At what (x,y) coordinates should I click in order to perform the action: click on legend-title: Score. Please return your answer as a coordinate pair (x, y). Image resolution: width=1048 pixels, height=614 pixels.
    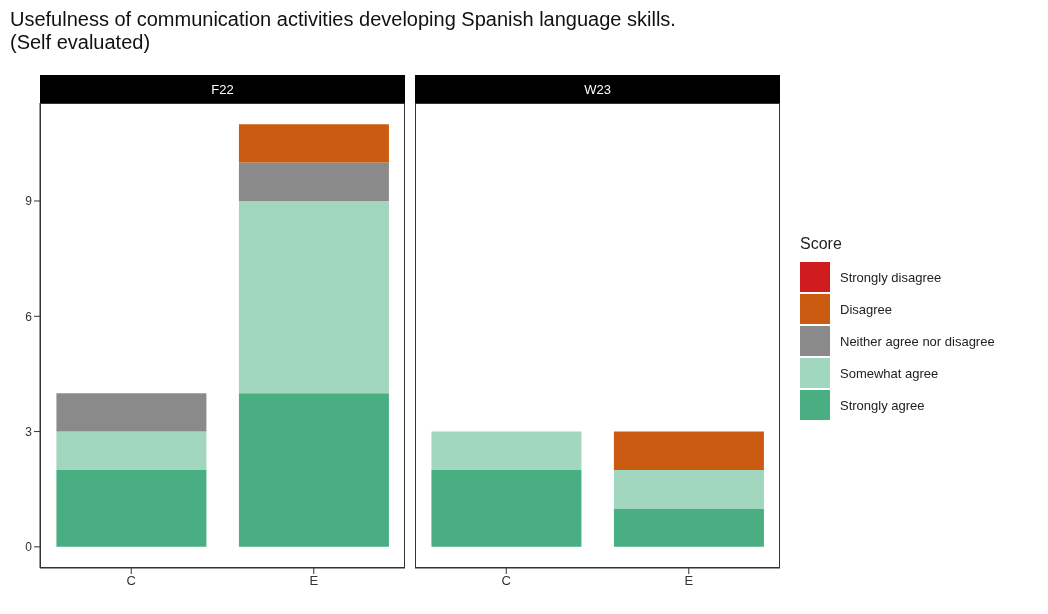
    Looking at the image, I should click on (821, 244).